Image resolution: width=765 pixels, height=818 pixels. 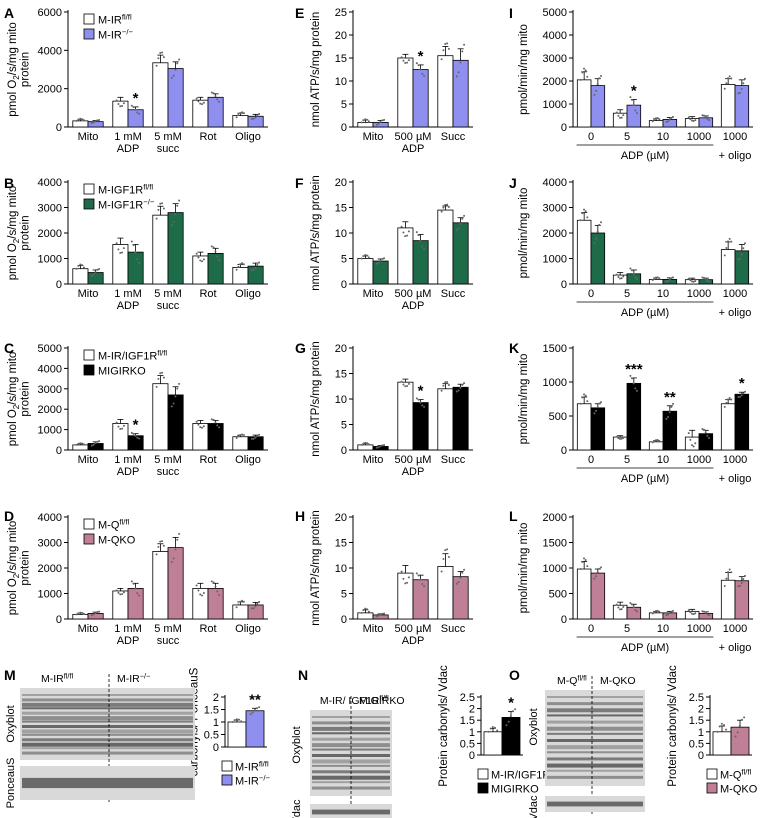 What do you see at coordinates (57, 678) in the screenshot?
I see `blot-group-left: M-IRfl/fl` at bounding box center [57, 678].